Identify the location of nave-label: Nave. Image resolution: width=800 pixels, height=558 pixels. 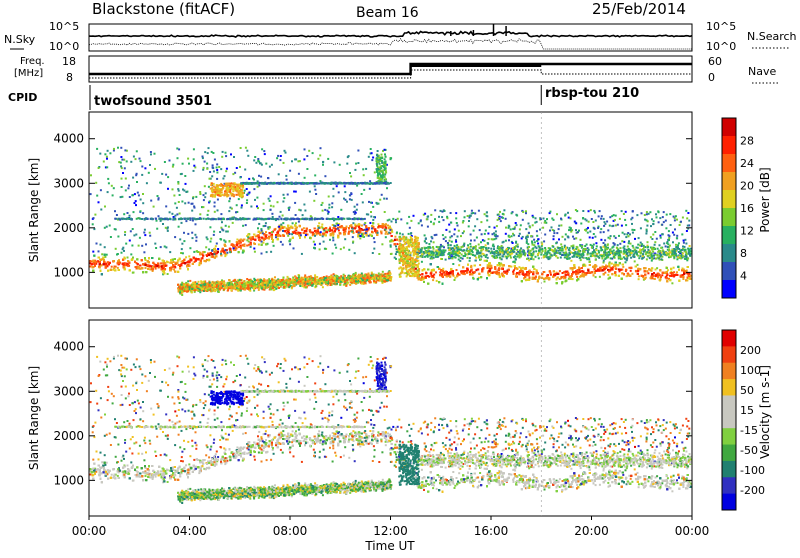
(762, 71).